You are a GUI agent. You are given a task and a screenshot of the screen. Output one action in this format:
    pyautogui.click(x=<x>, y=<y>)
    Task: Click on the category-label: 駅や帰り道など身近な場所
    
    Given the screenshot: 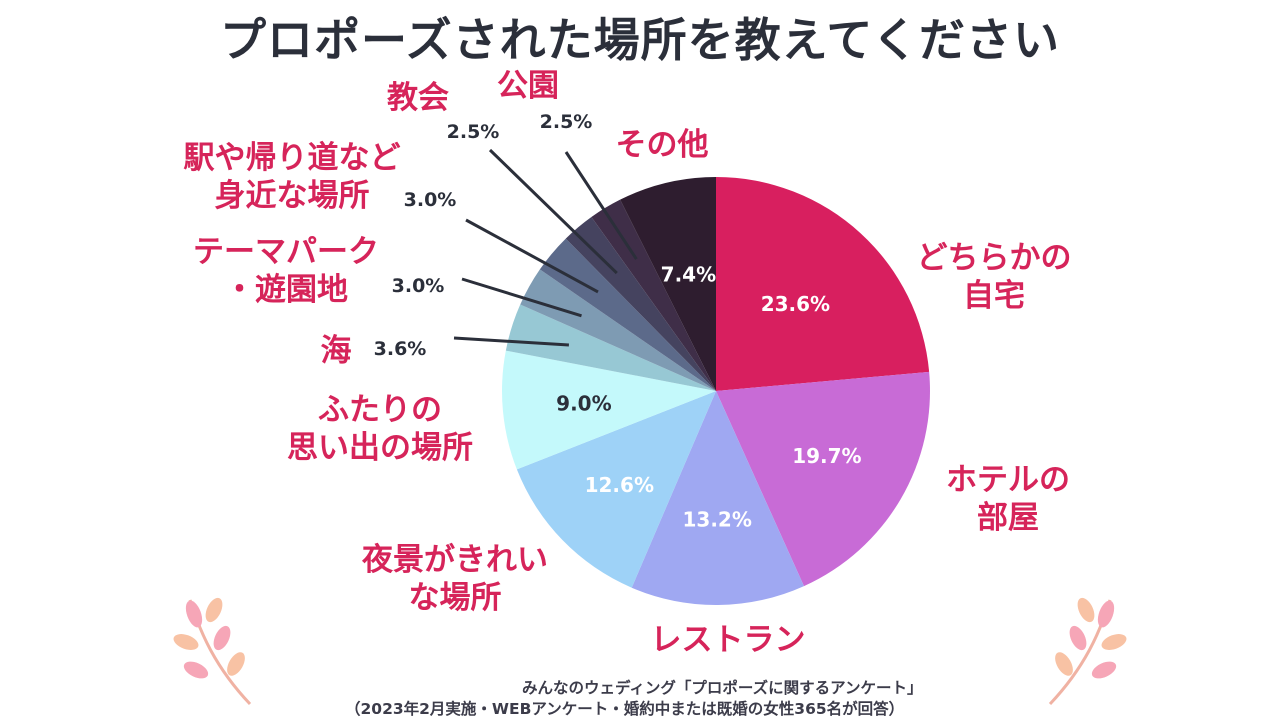 What is the action you would take?
    pyautogui.click(x=292, y=177)
    